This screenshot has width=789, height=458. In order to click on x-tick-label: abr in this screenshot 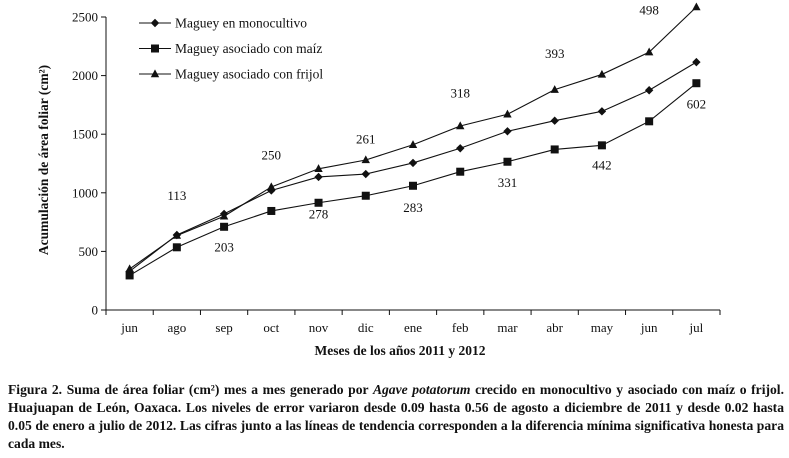, I will do `click(554, 327)`.